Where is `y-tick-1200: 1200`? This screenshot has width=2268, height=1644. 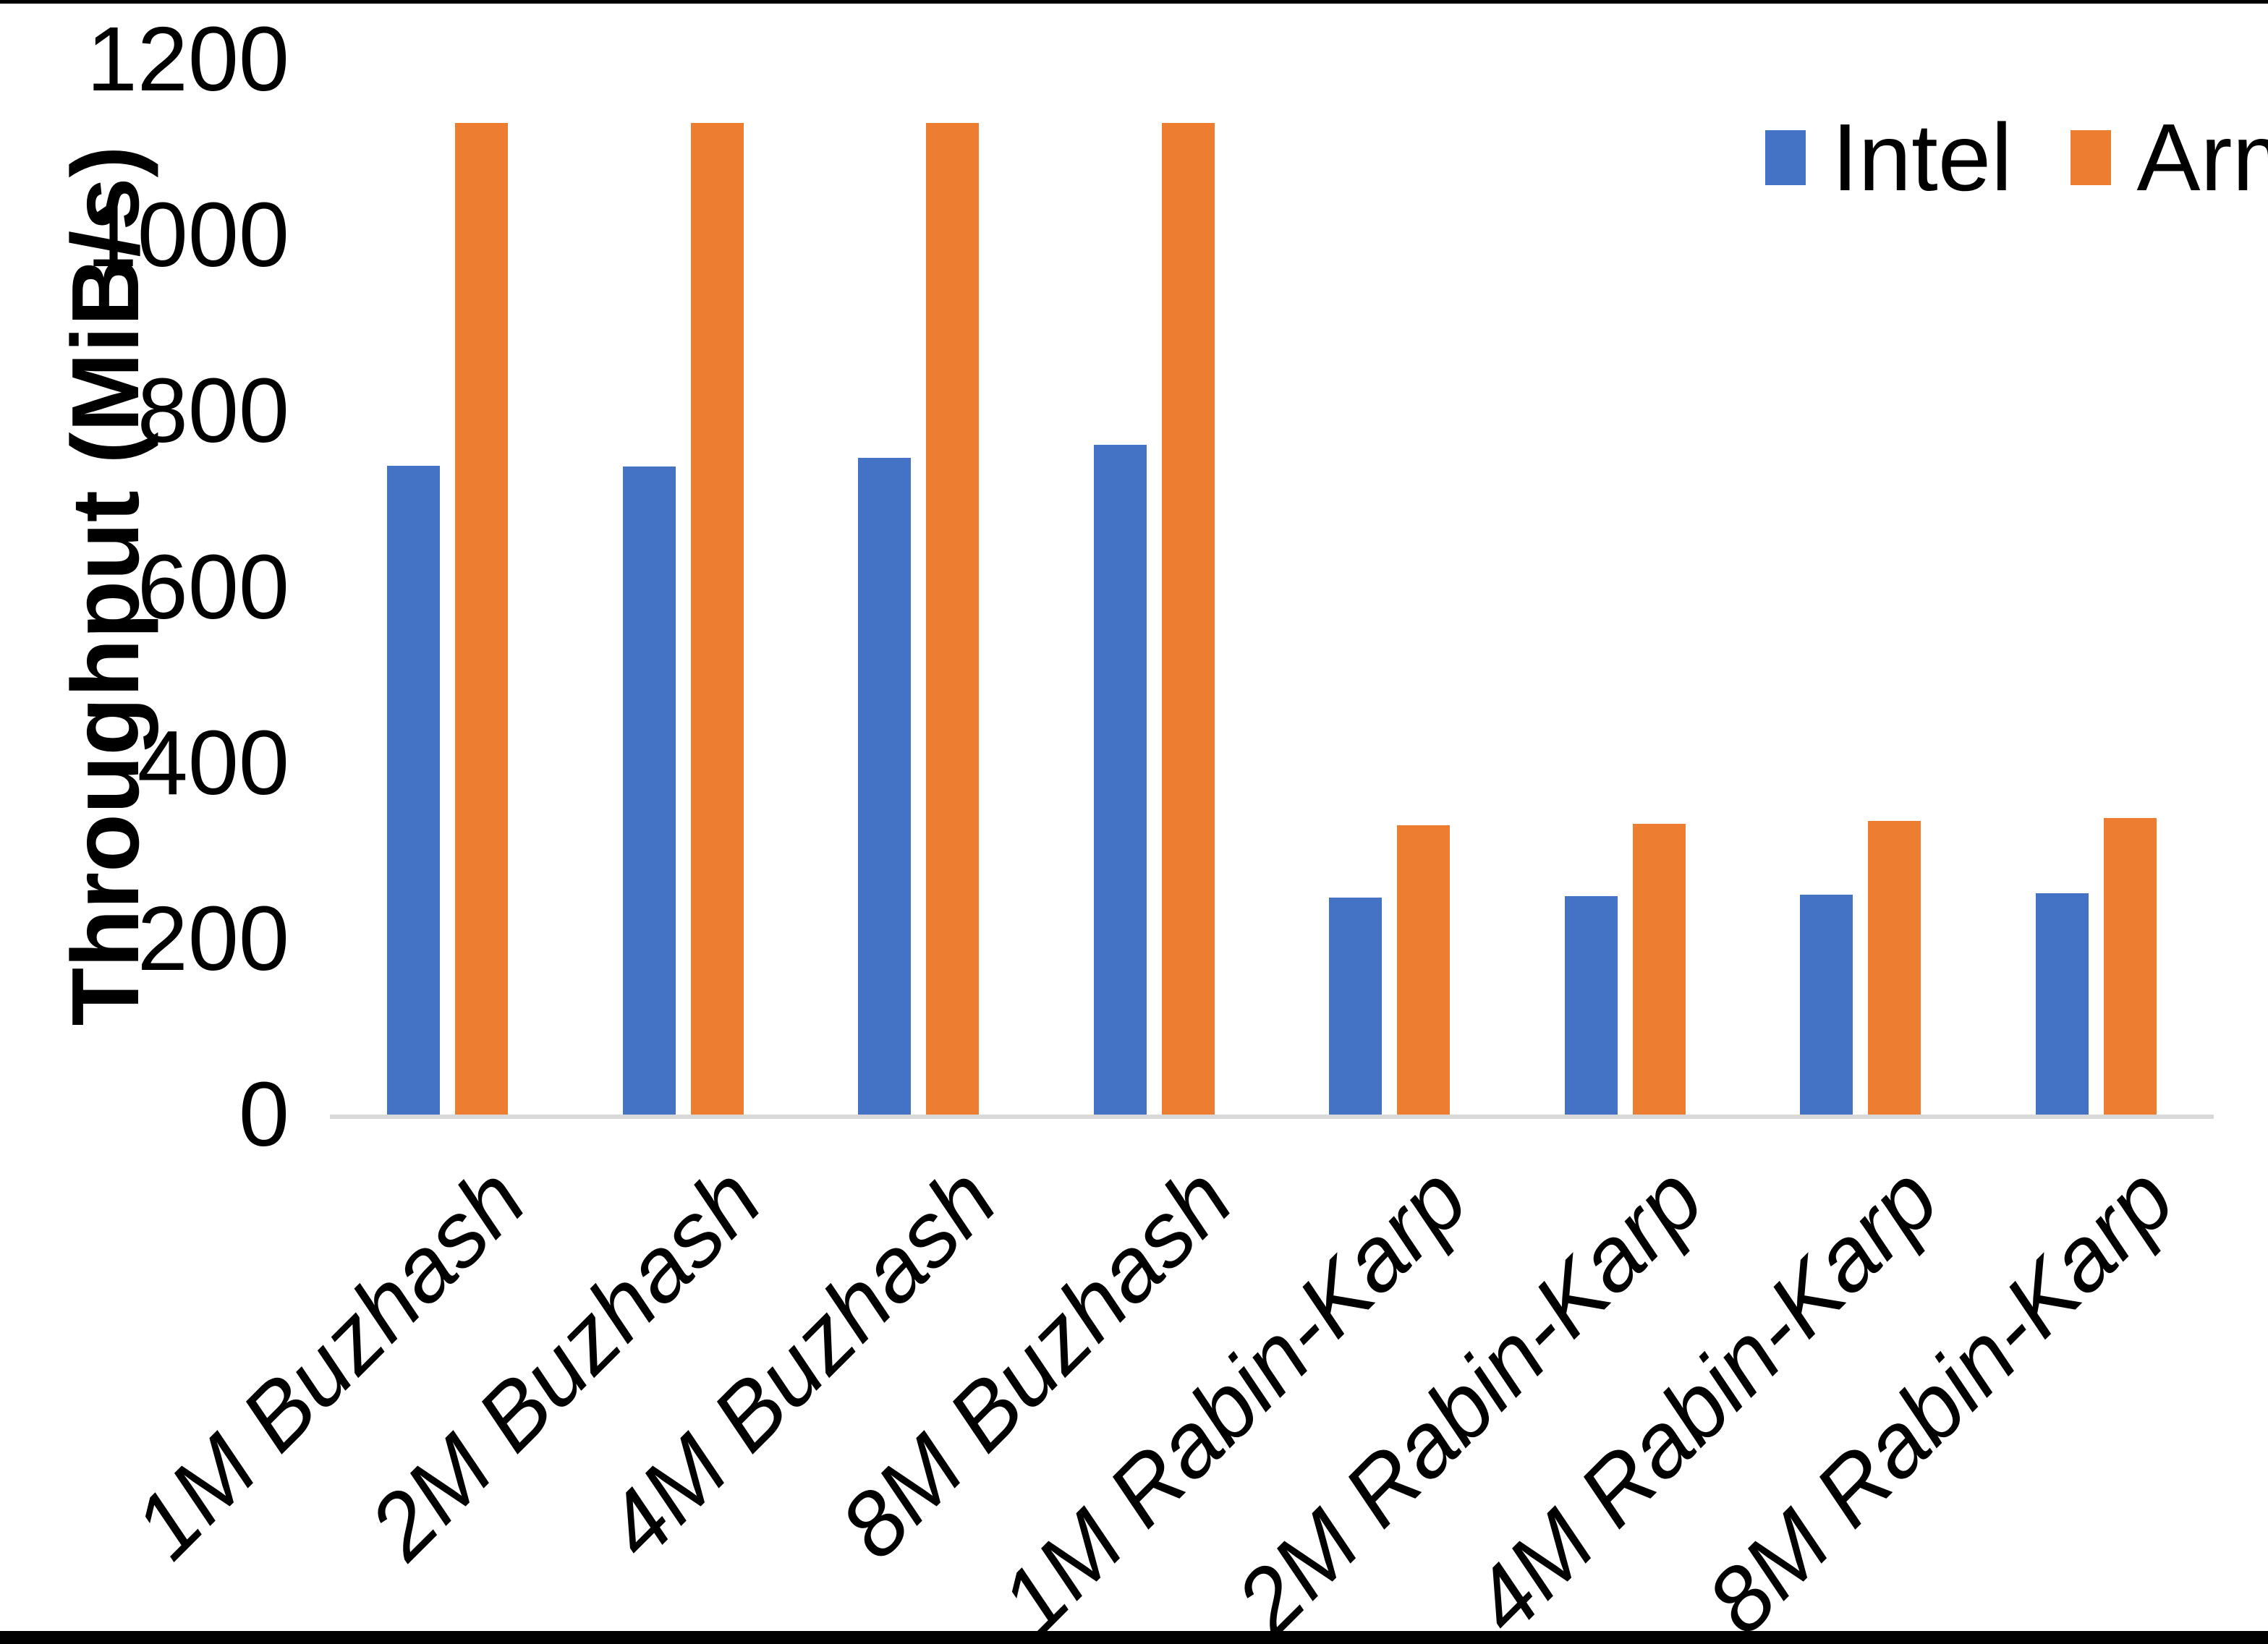
y-tick-1200: 1200 is located at coordinates (187, 59).